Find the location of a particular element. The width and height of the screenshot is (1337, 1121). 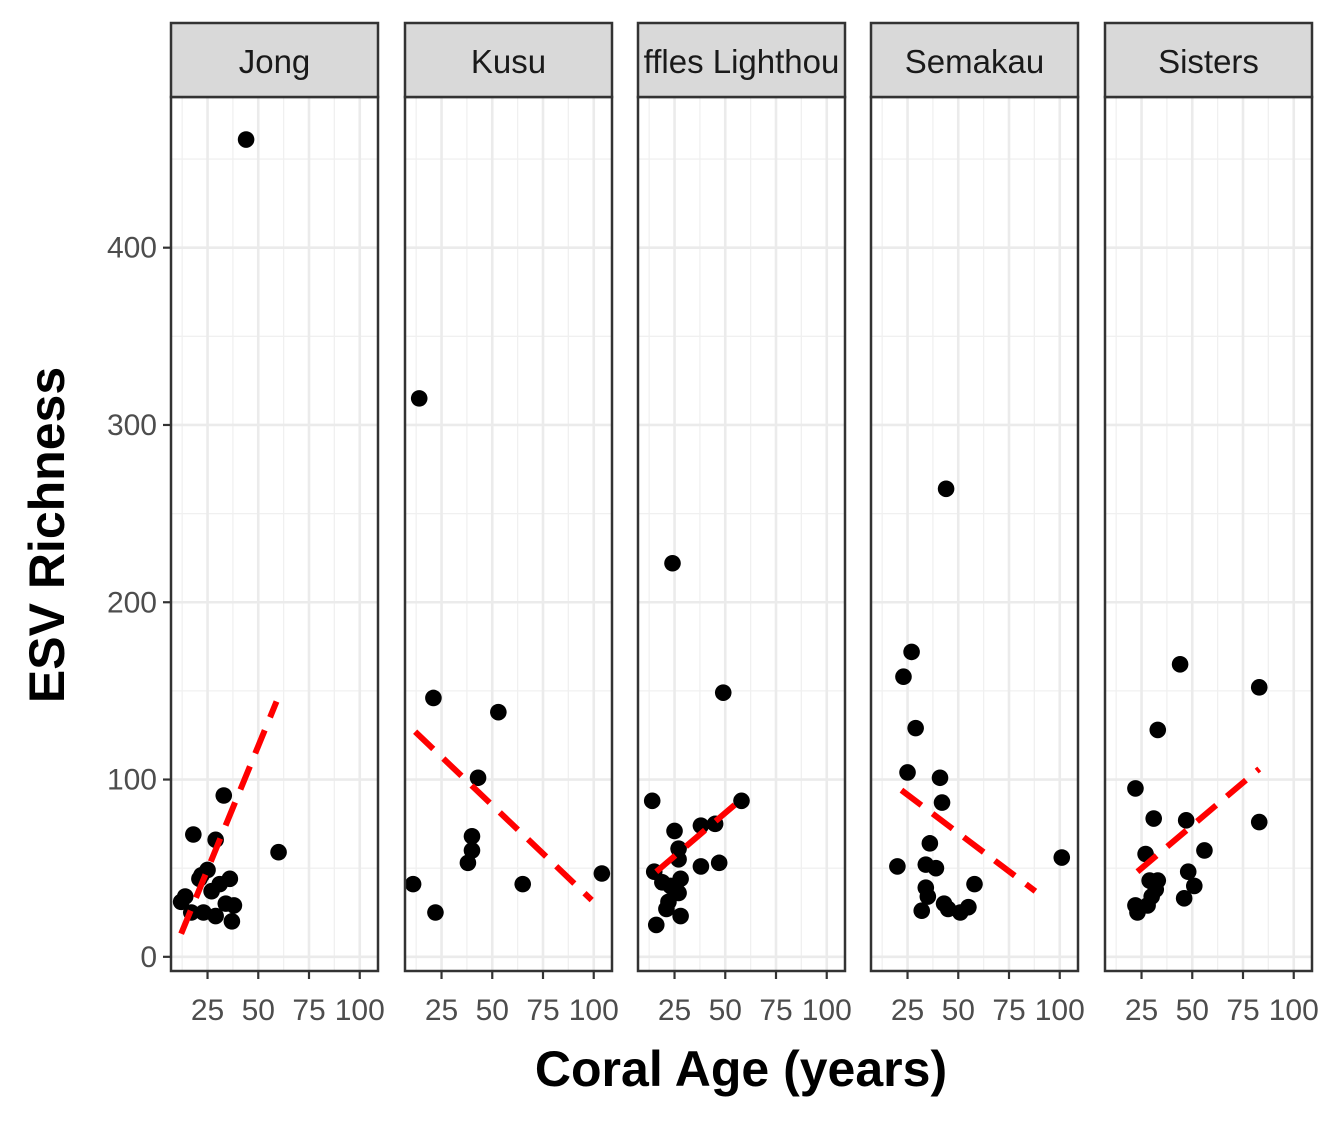

y-axis: 0 100 200 300 400 is located at coordinates (139, 603).